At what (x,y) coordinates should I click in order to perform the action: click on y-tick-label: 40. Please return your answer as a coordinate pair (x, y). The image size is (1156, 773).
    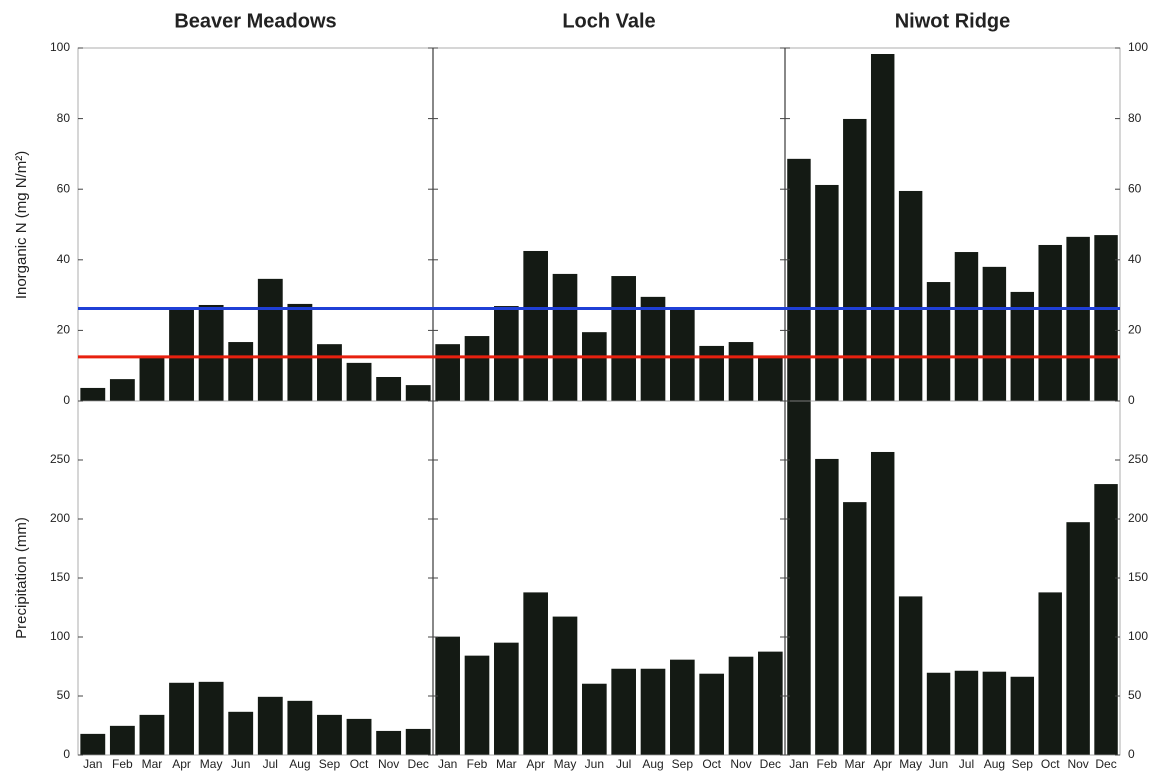
    Looking at the image, I should click on (64, 259).